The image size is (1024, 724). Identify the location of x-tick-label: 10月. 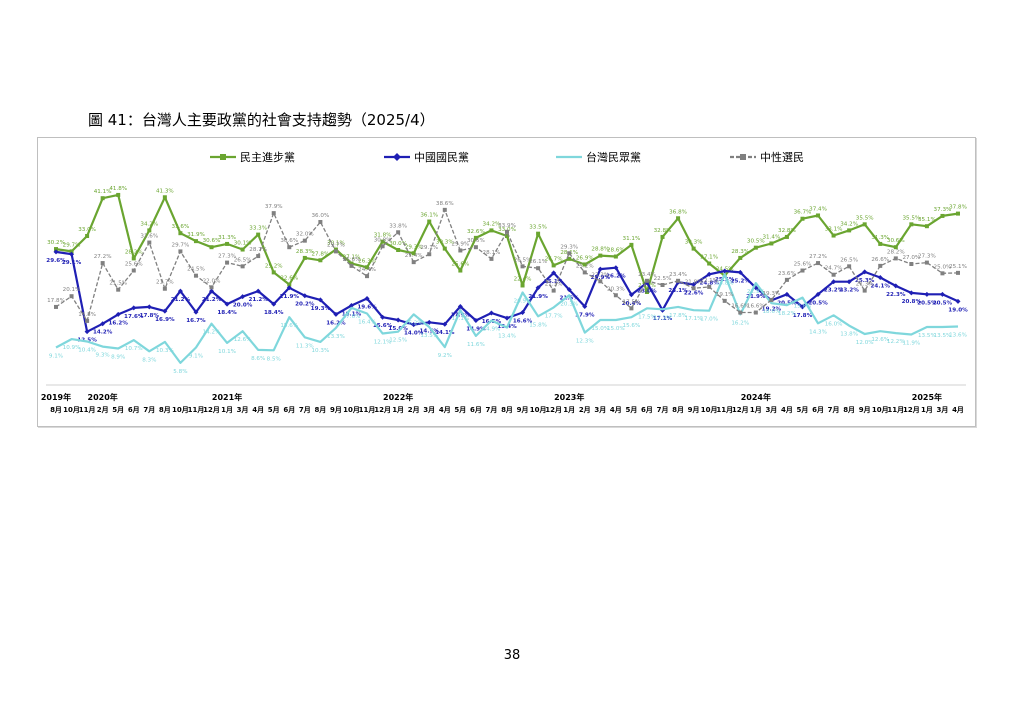
(180, 410).